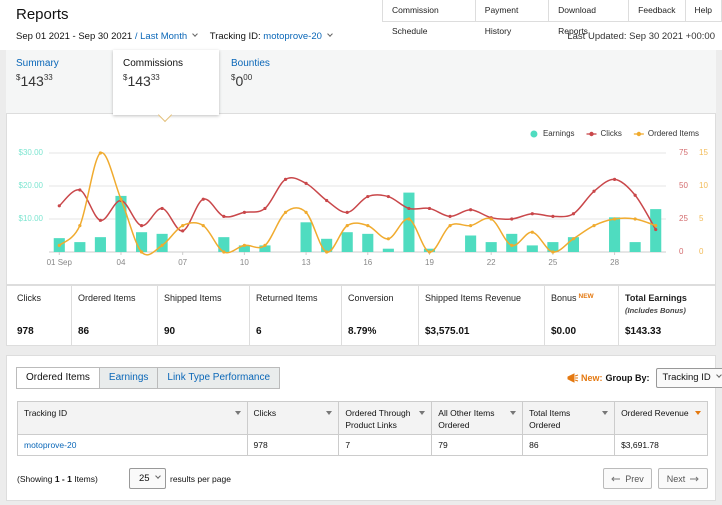 The width and height of the screenshot is (722, 505). What do you see at coordinates (683, 152) in the screenshot?
I see `y2-tick-label: 75` at bounding box center [683, 152].